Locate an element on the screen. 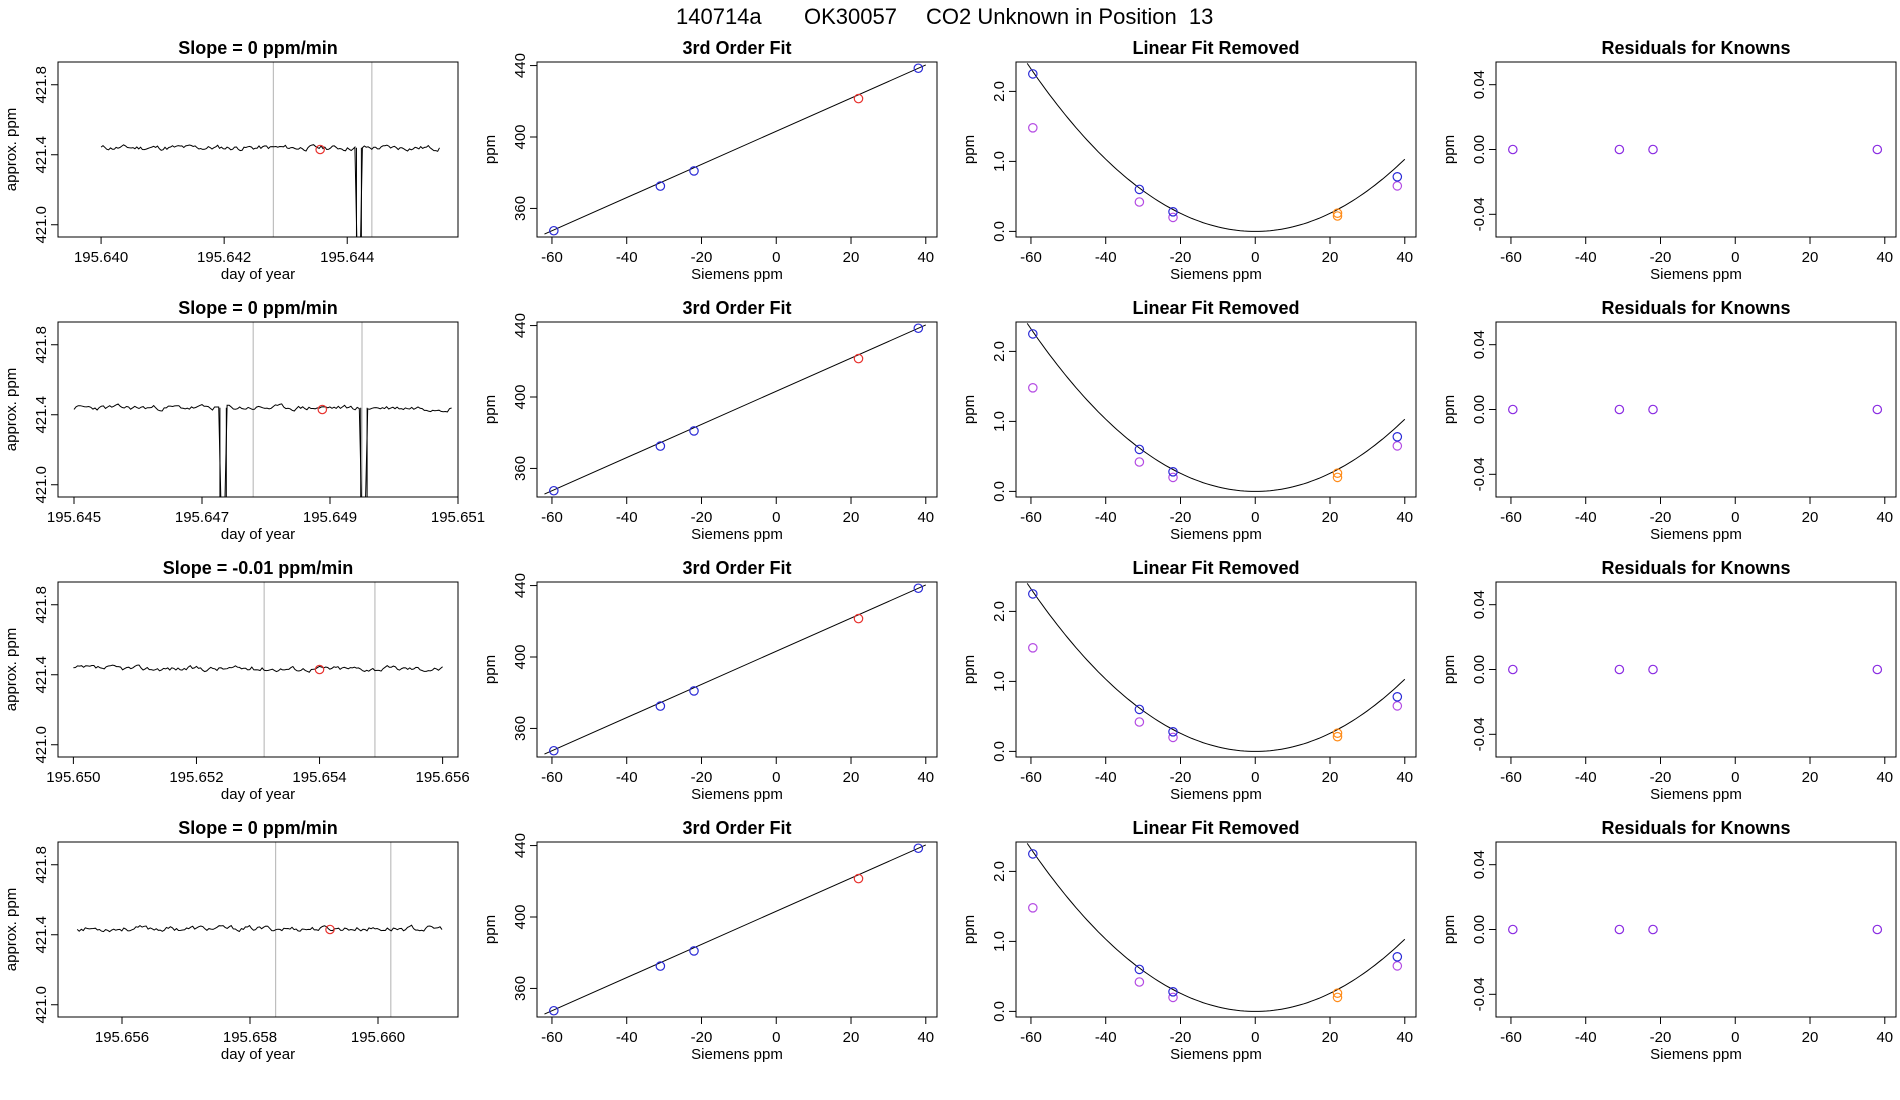 This screenshot has width=1900, height=1100. x-tick-label: 195.644 is located at coordinates (347, 257).